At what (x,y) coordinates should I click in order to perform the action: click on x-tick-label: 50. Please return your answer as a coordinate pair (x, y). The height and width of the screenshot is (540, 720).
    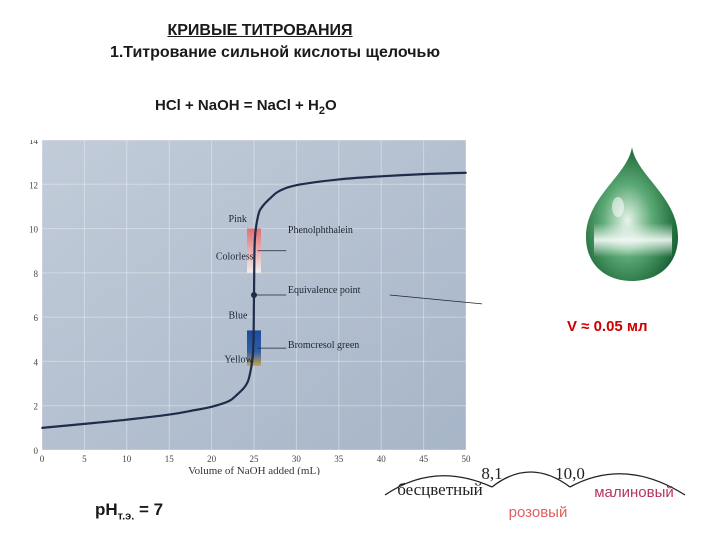
    Looking at the image, I should click on (467, 459).